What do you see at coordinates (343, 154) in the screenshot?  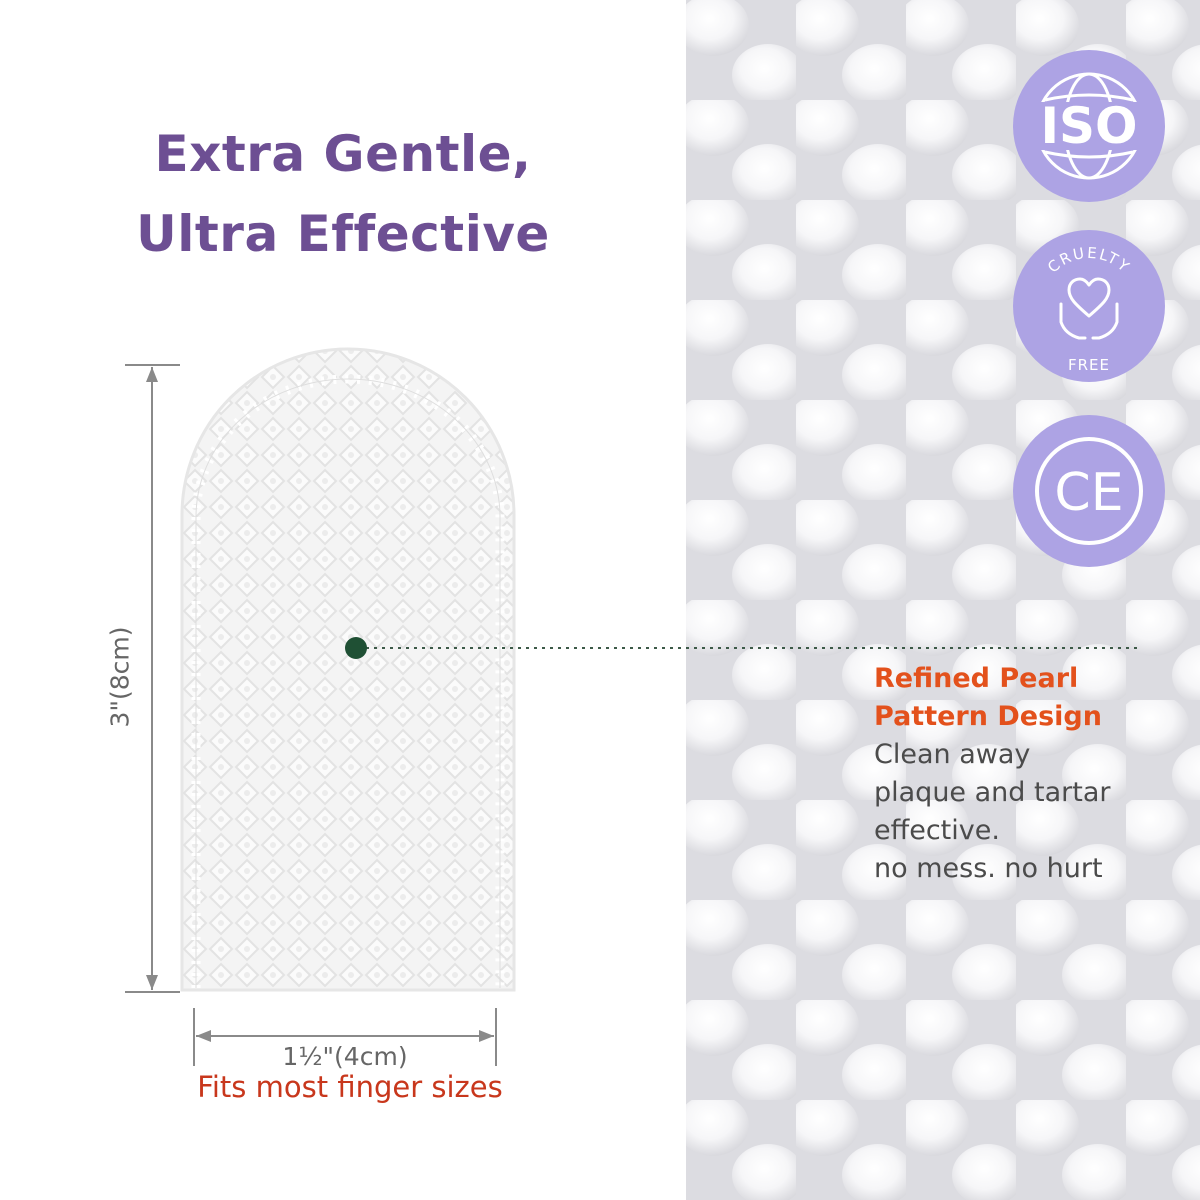 I see `headline-line-1: Extra Gentle,` at bounding box center [343, 154].